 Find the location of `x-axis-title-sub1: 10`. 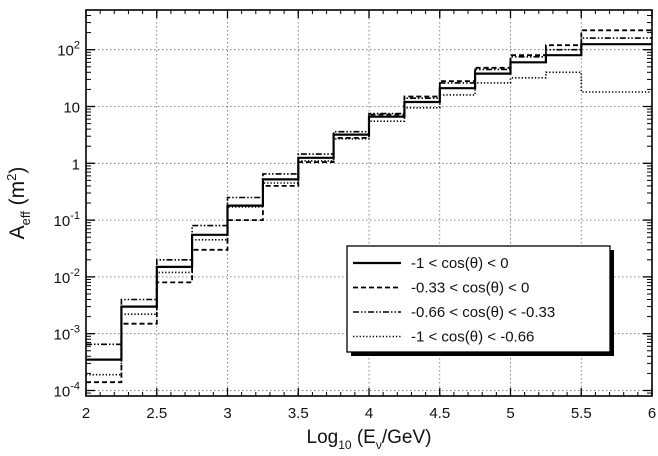

x-axis-title-sub1: 10 is located at coordinates (345, 445).